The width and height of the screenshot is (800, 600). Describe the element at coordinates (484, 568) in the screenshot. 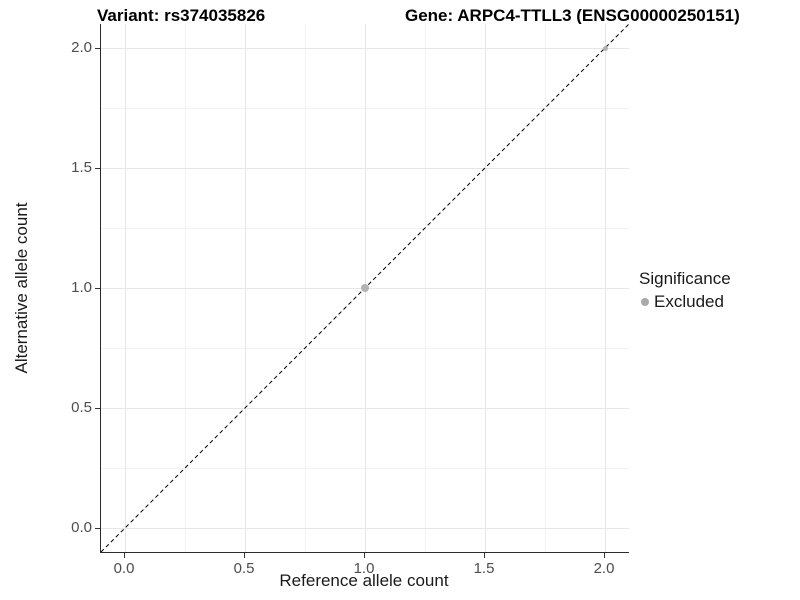

I see `x-tick-label: 1.5` at that location.